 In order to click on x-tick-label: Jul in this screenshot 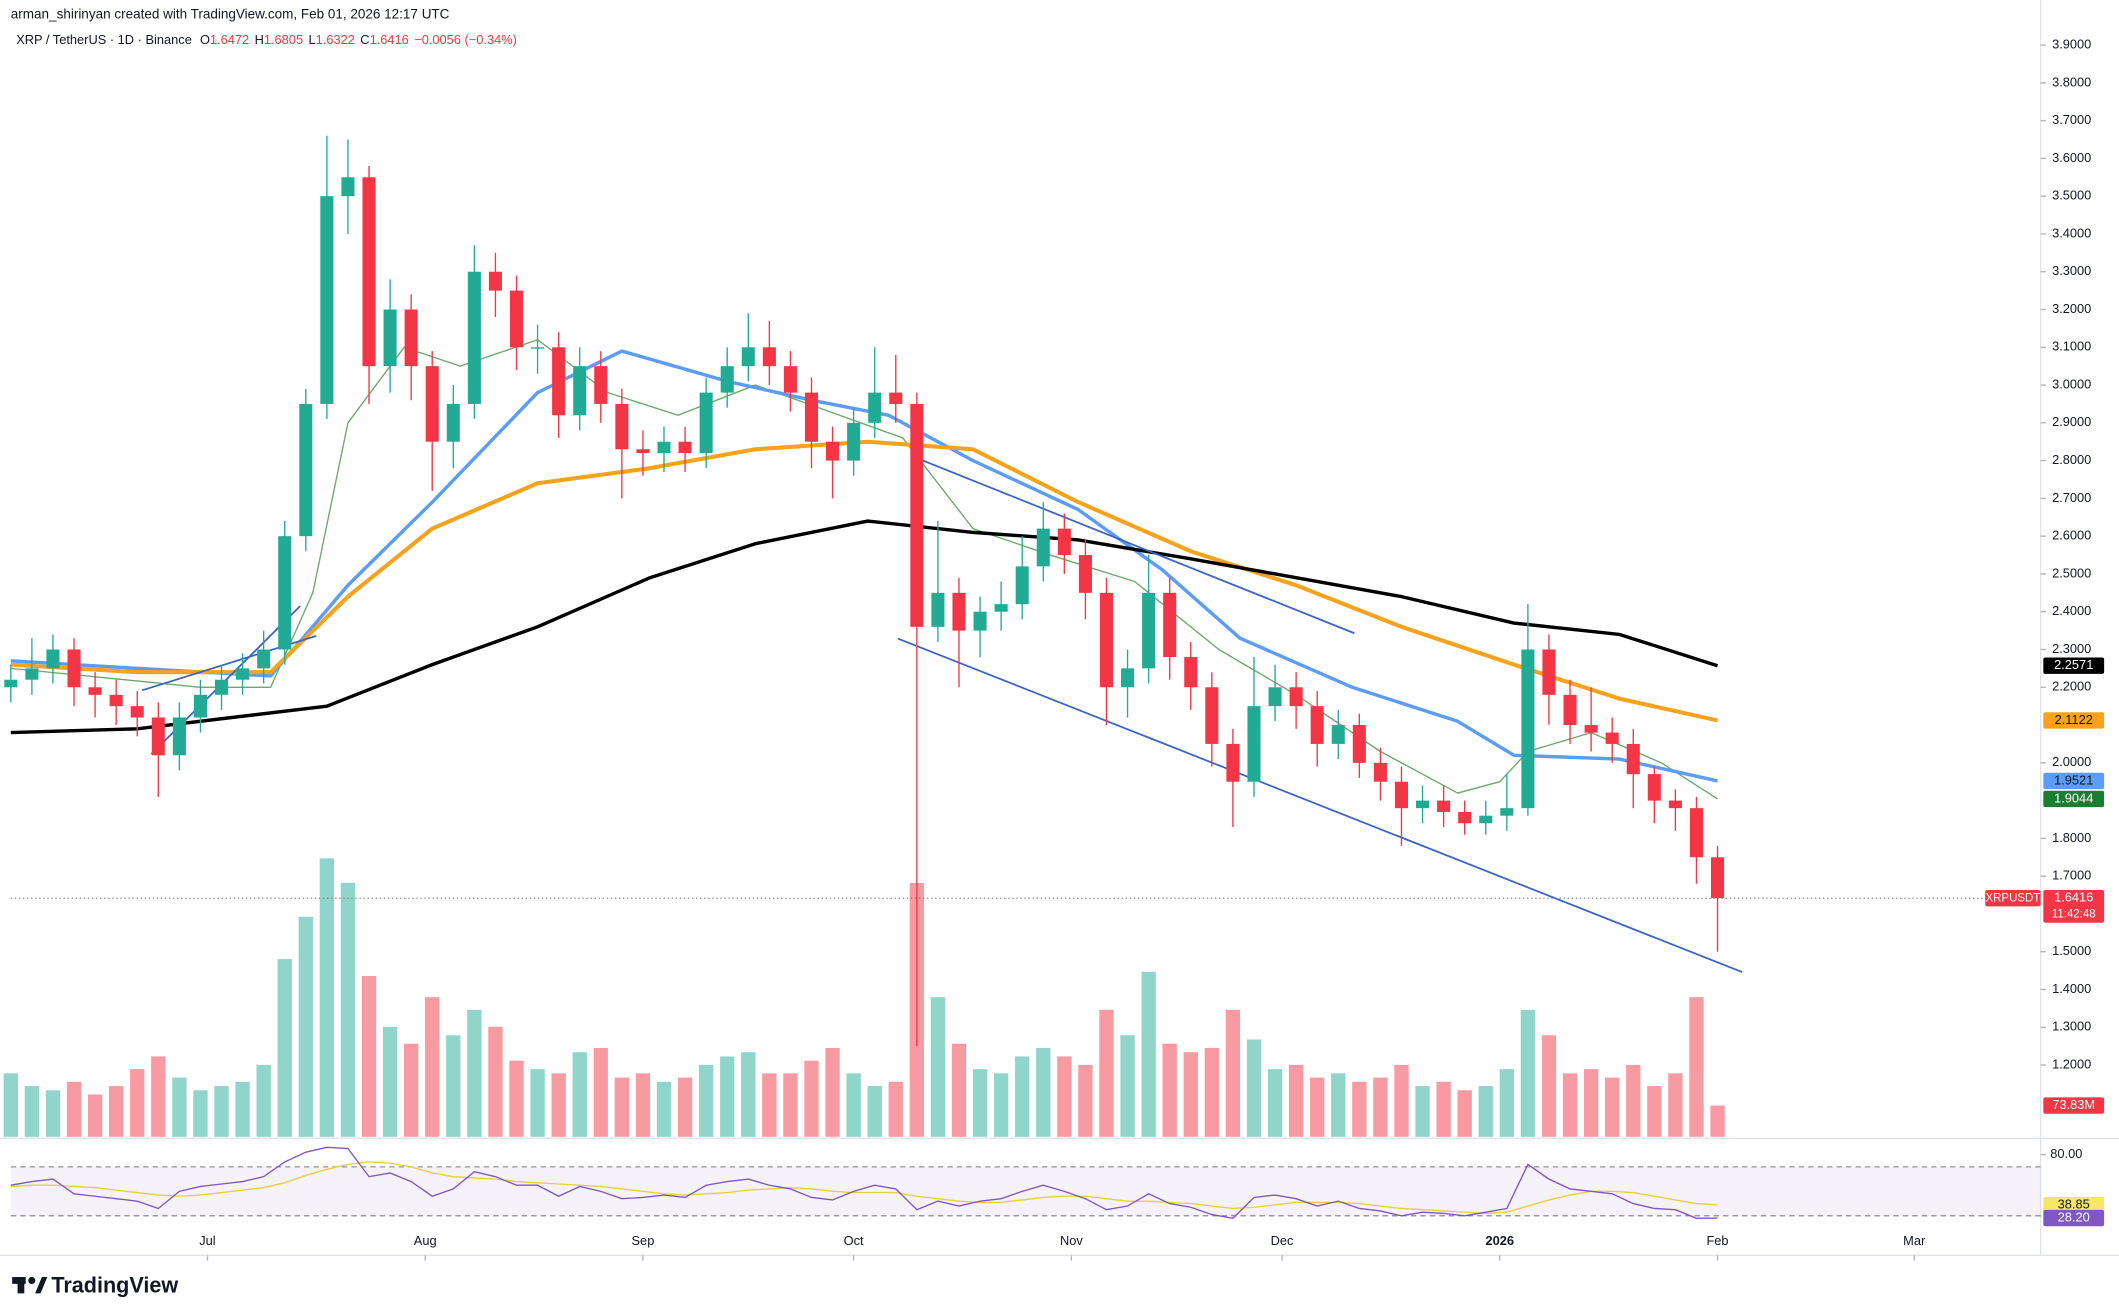, I will do `click(207, 1240)`.